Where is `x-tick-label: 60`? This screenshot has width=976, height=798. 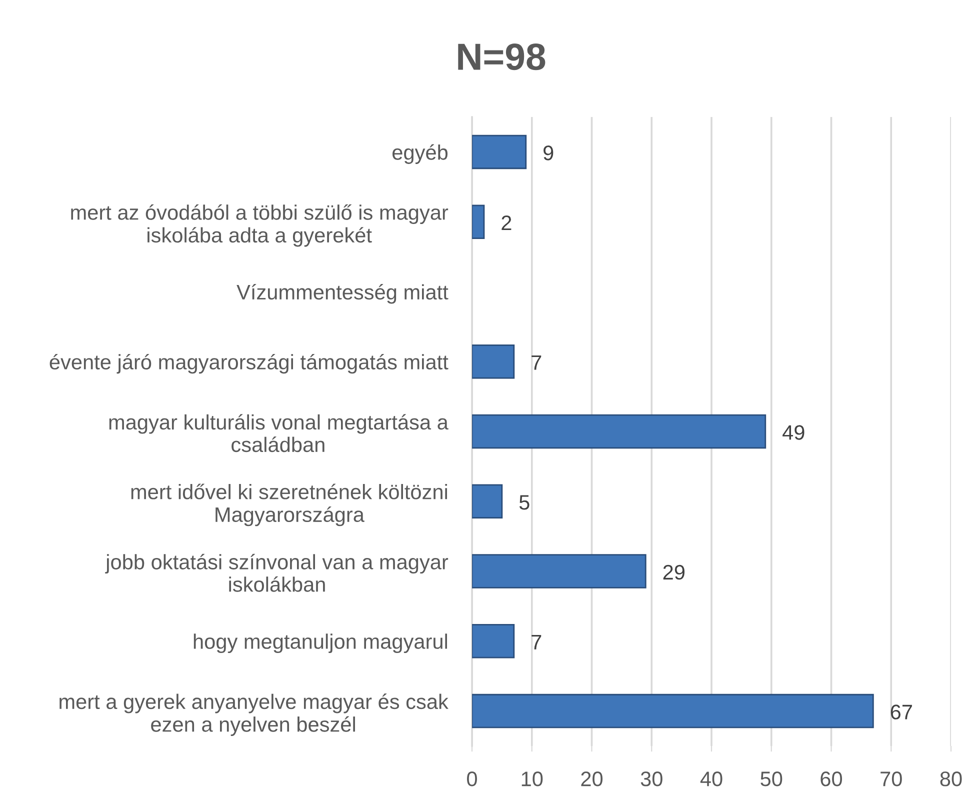 x-tick-label: 60 is located at coordinates (831, 779).